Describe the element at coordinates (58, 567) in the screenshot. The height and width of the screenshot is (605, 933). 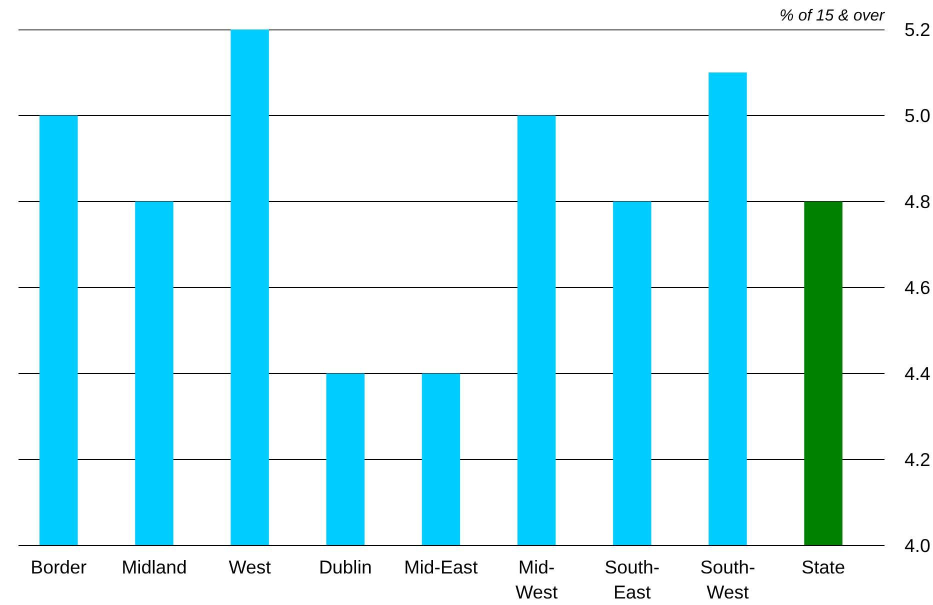
I see `x-tick-label: Border` at that location.